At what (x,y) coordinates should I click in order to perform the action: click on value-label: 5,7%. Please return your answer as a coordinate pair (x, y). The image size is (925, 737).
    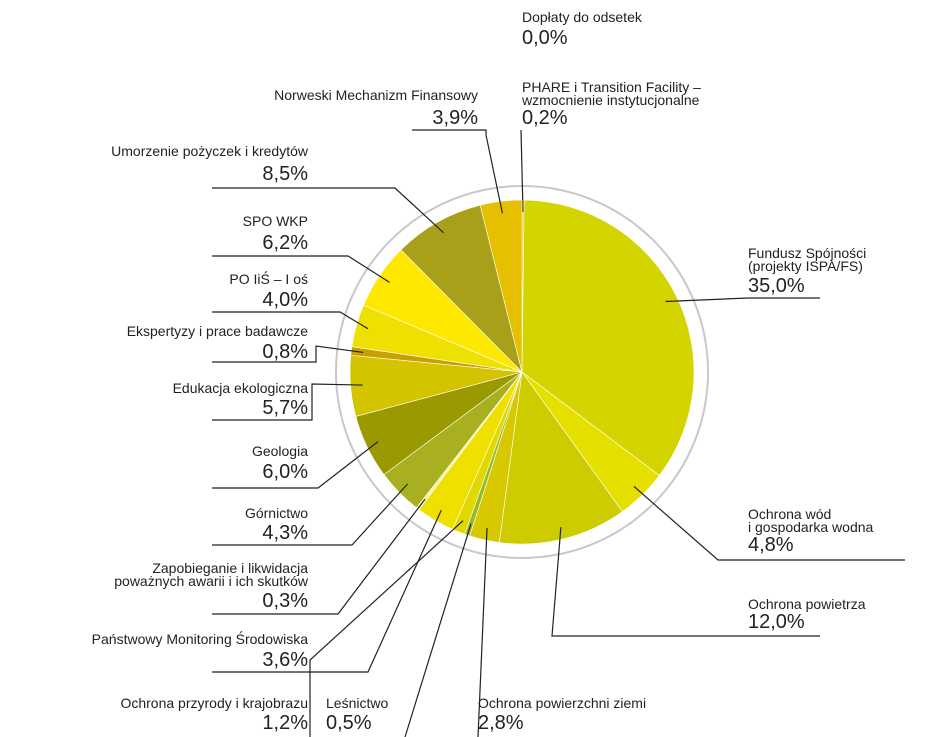
    Looking at the image, I should click on (285, 408).